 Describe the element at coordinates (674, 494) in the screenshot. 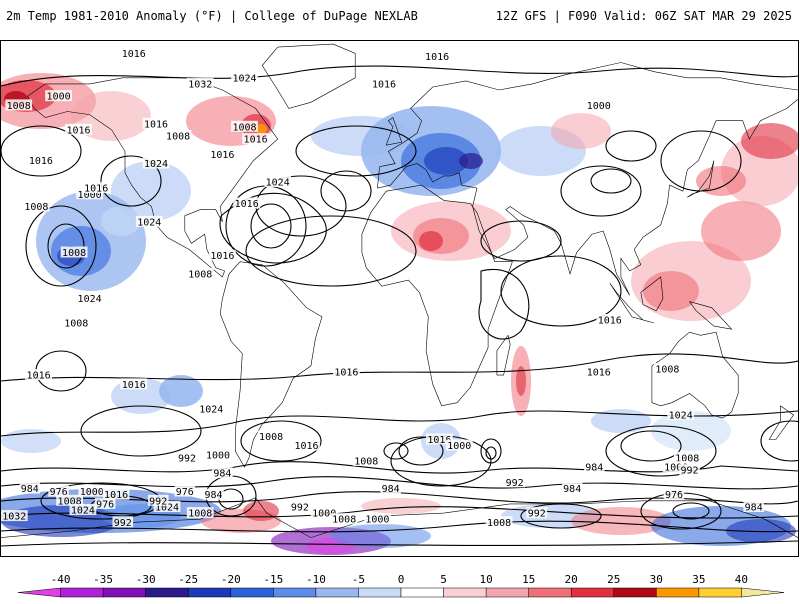

I see `isobar-label: 976` at that location.